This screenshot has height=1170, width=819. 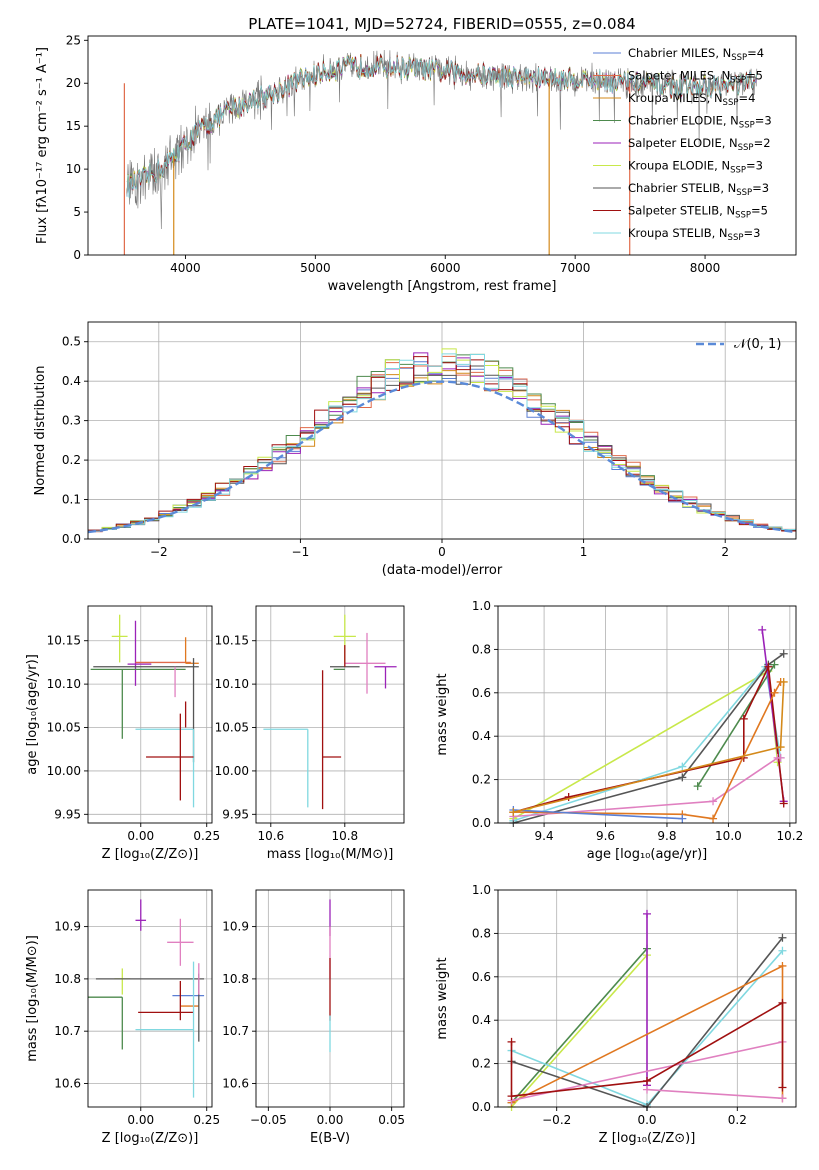 What do you see at coordinates (67, 927) in the screenshot?
I see `y-tick-label: 10.9` at bounding box center [67, 927].